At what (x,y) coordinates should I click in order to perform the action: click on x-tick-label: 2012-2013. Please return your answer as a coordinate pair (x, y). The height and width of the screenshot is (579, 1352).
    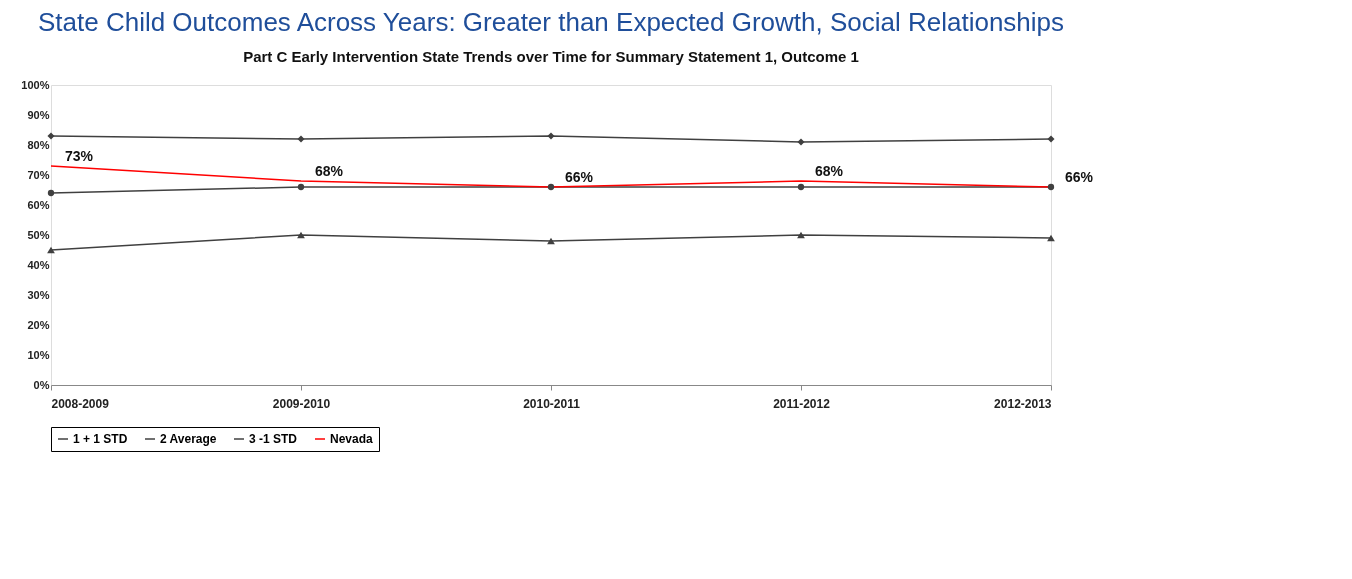
    Looking at the image, I should click on (1023, 403).